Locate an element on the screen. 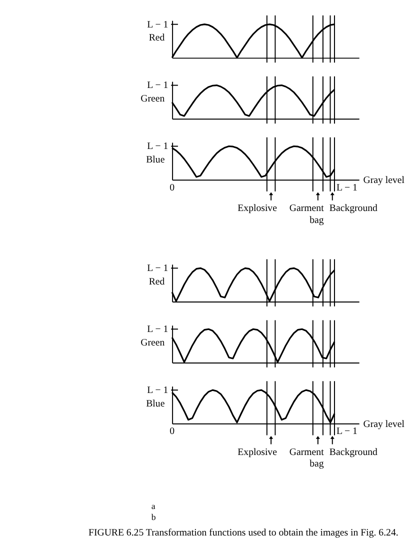  caption: FIGURE 6.25 Transformation functions used to obtain the images in Fig. 6.24. is located at coordinates (243, 533).